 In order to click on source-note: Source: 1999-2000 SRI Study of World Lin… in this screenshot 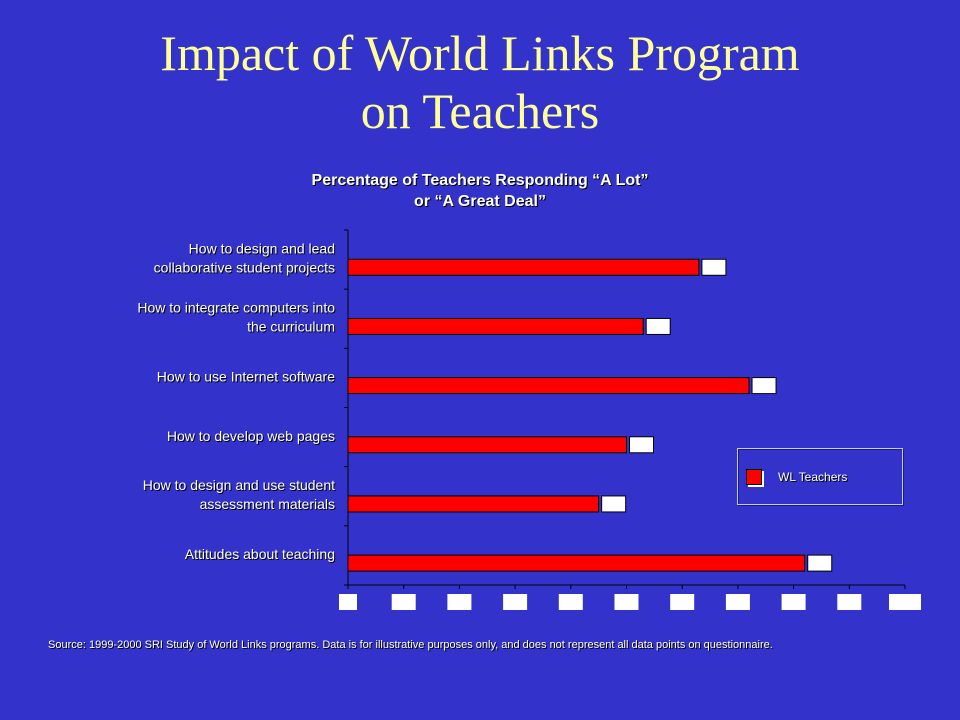, I will do `click(410, 645)`.